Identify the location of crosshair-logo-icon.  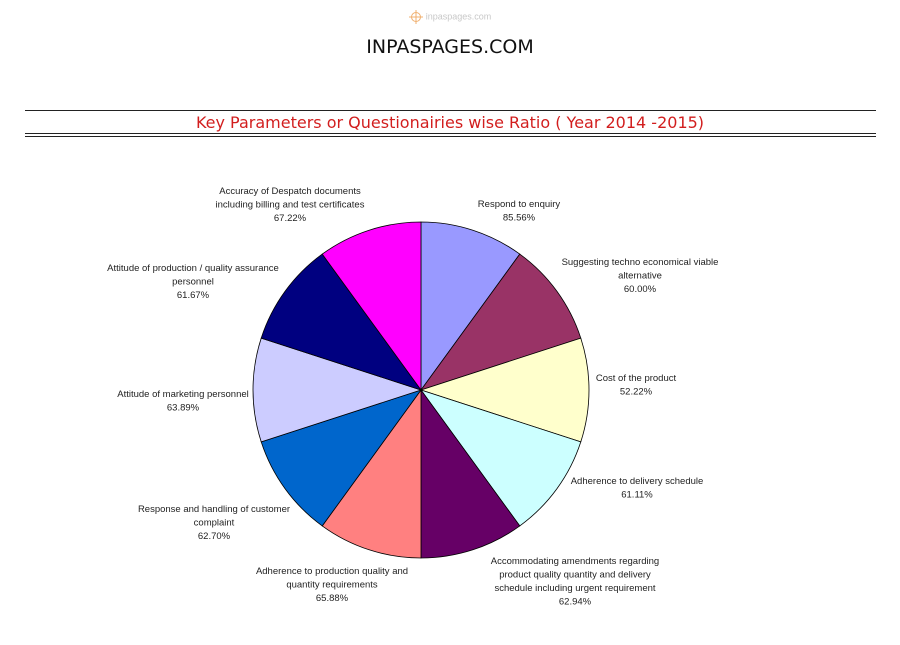
(415, 17).